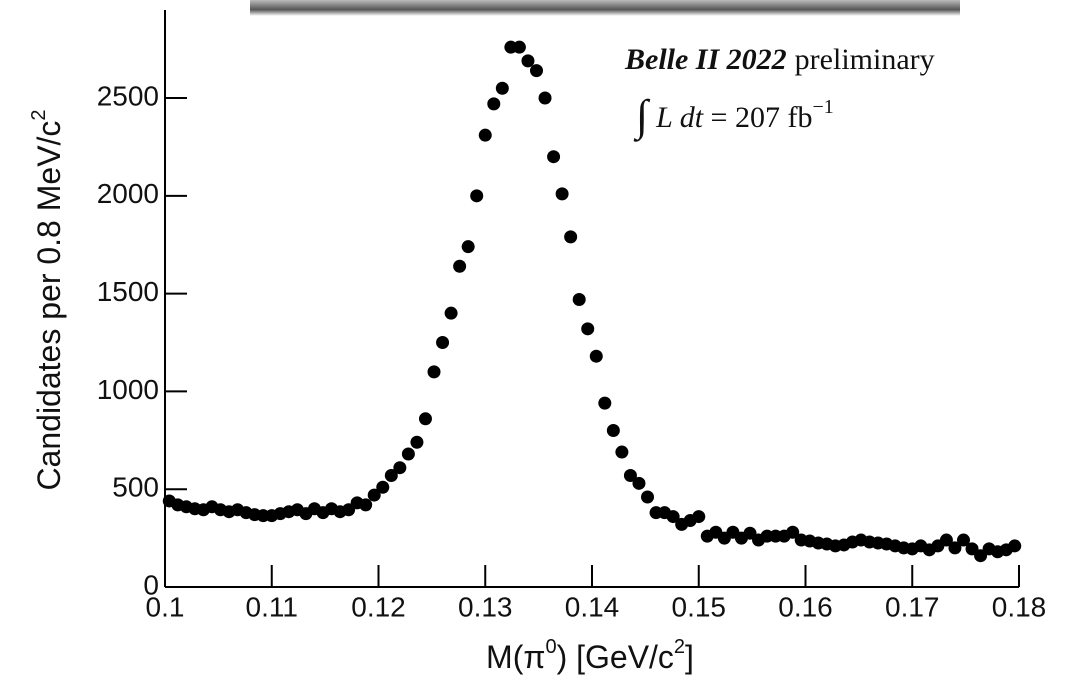  Describe the element at coordinates (865, 59) in the screenshot. I see `status: preliminary` at that location.